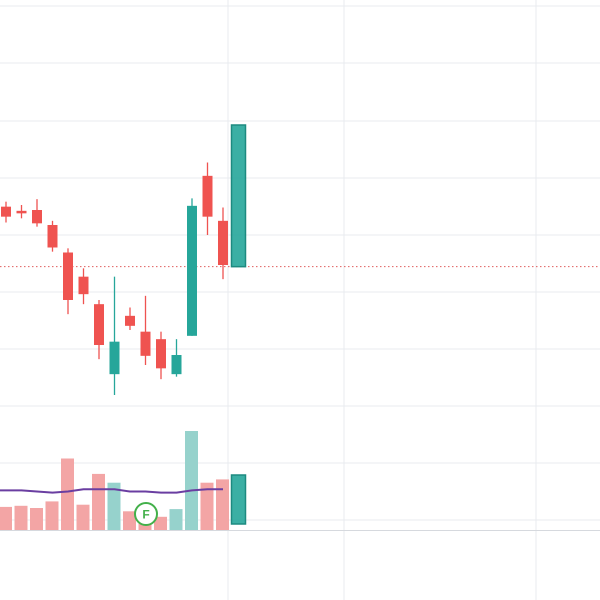 The width and height of the screenshot is (600, 600). Describe the element at coordinates (238, 499) in the screenshot. I see `volume-bar-current` at that location.